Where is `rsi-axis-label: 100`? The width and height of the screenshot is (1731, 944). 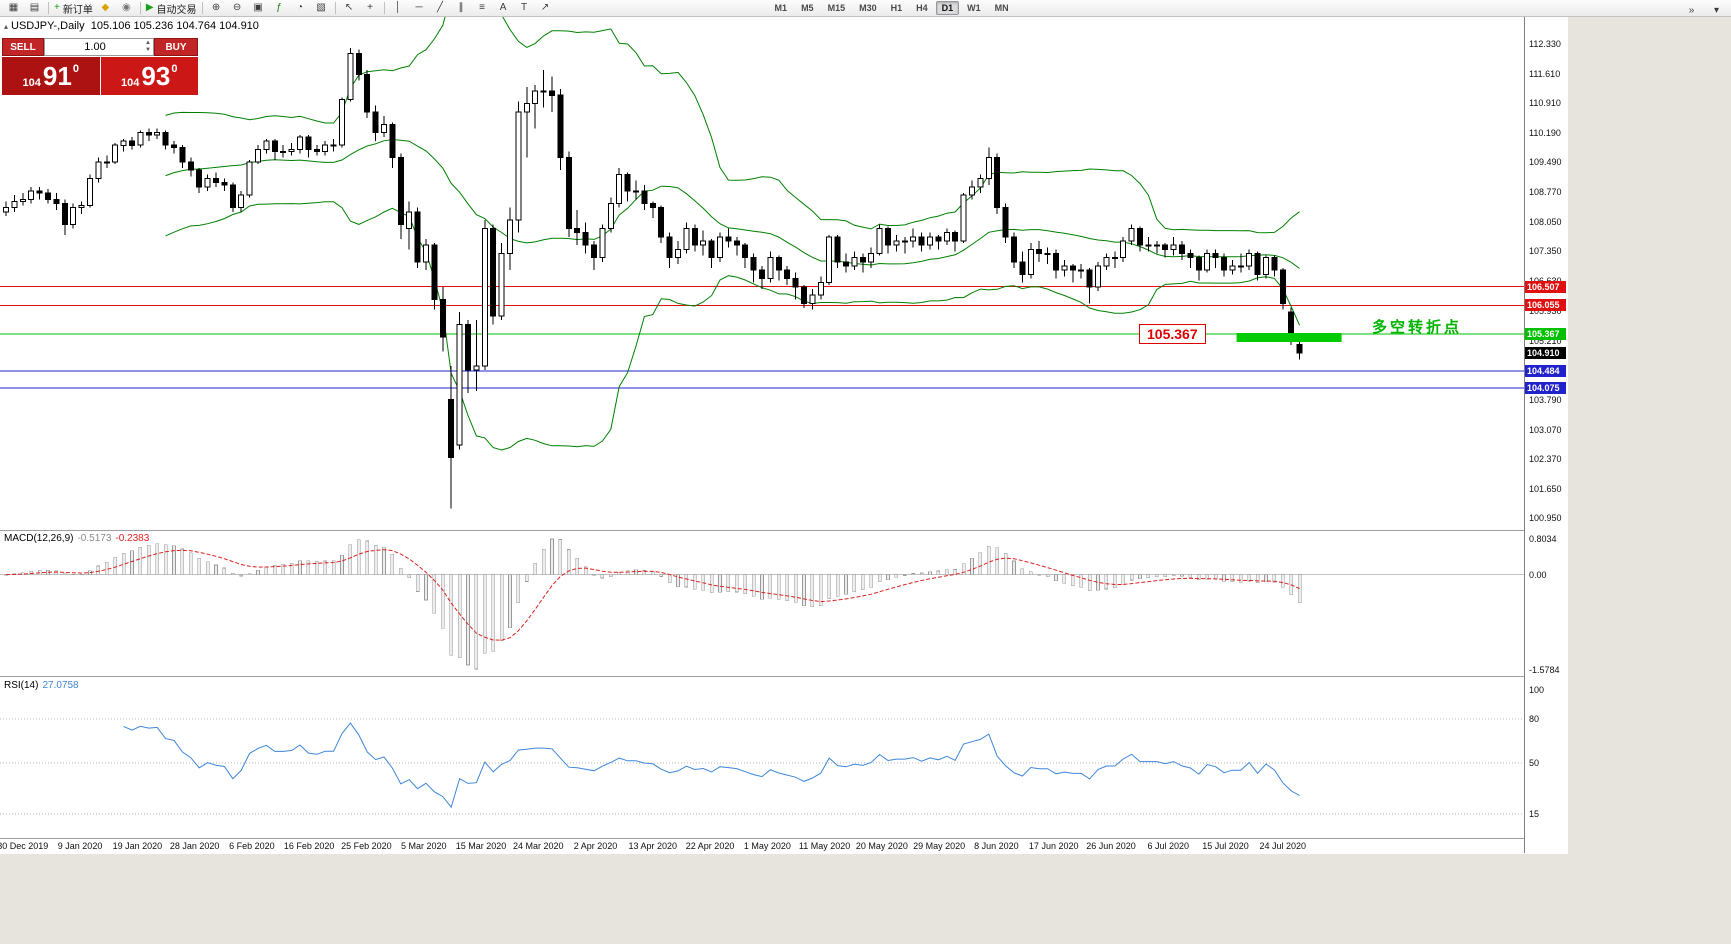
rsi-axis-label: 100 is located at coordinates (1537, 690).